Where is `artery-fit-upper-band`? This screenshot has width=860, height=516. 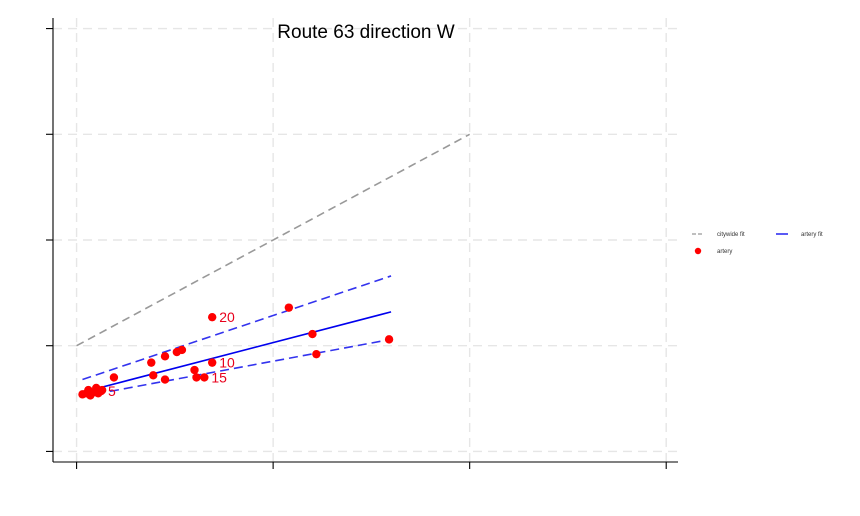 artery-fit-upper-band is located at coordinates (237, 328).